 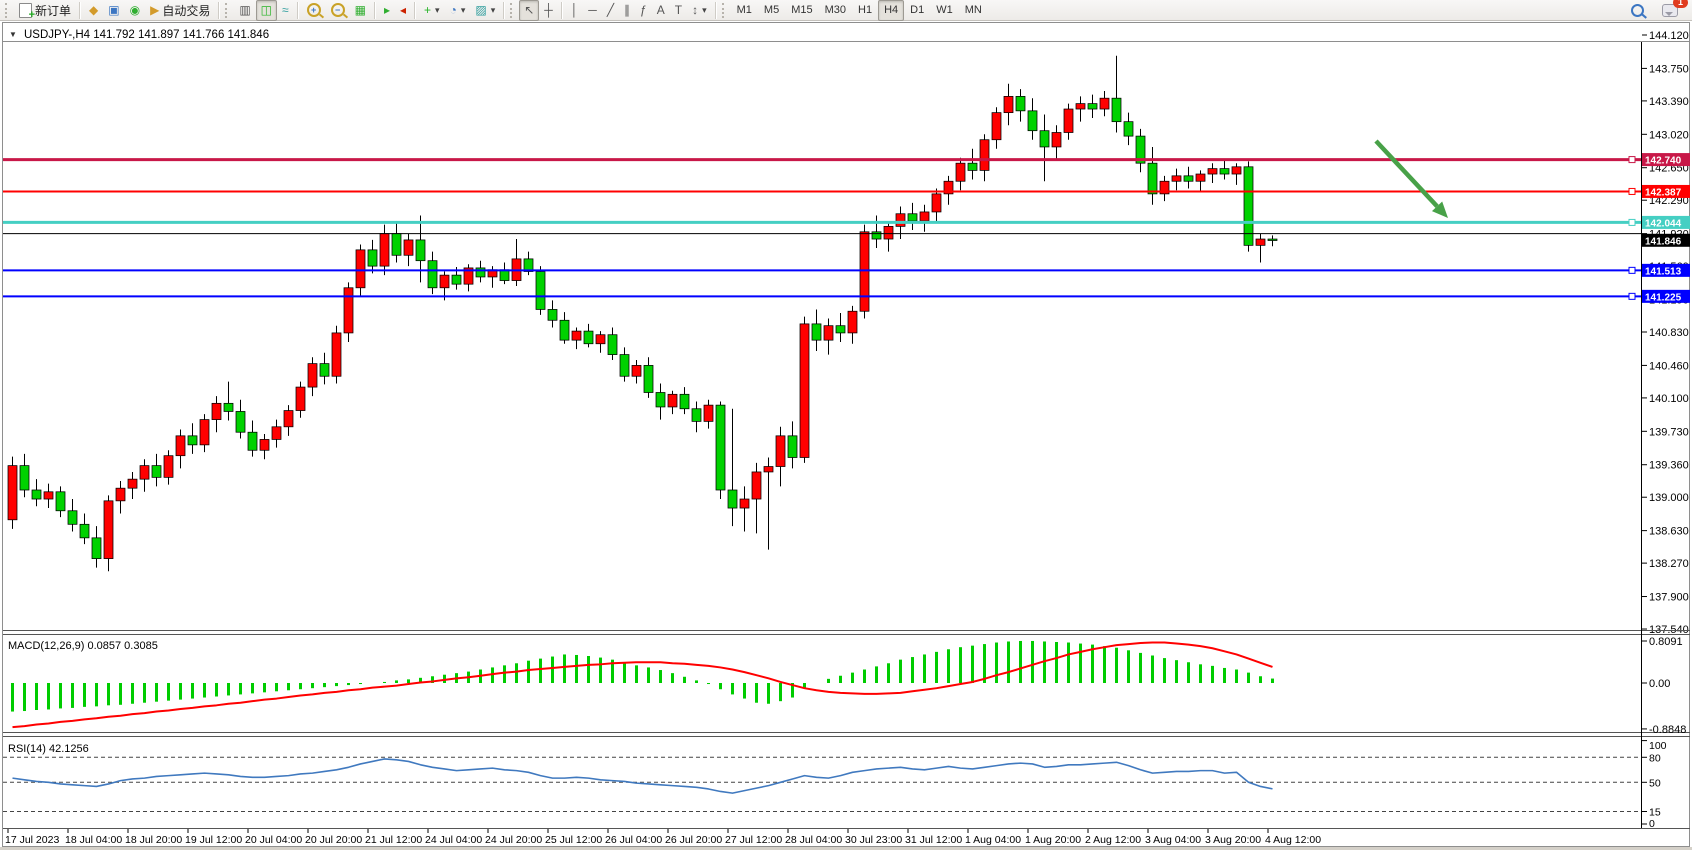 I want to click on bar-chart-button: ▥, so click(x=244, y=10).